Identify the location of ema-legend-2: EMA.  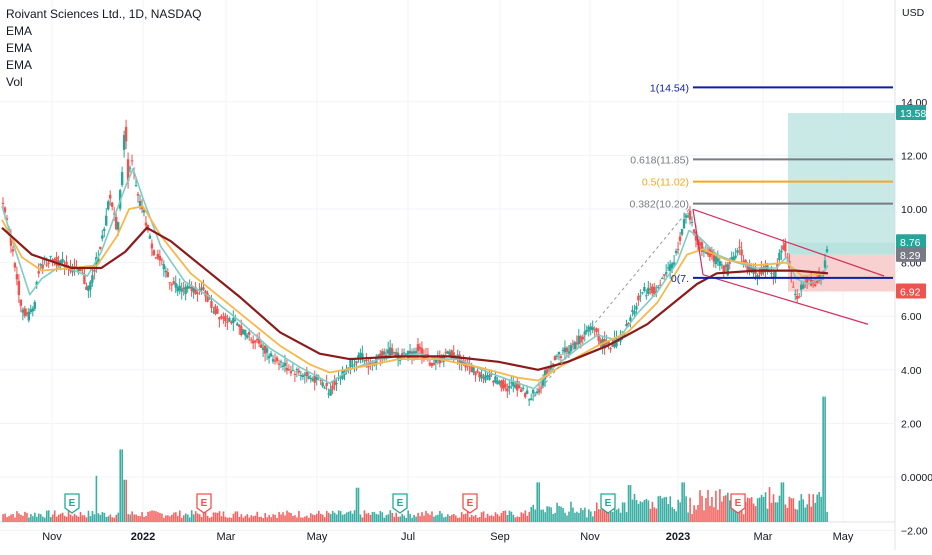
(19, 48).